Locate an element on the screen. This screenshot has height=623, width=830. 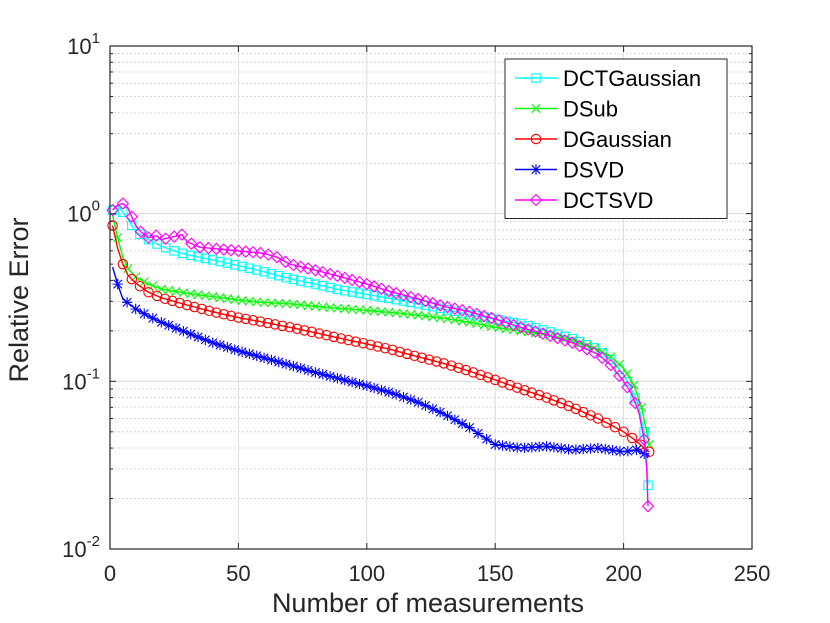
legend-label: DSVD is located at coordinates (593, 170).